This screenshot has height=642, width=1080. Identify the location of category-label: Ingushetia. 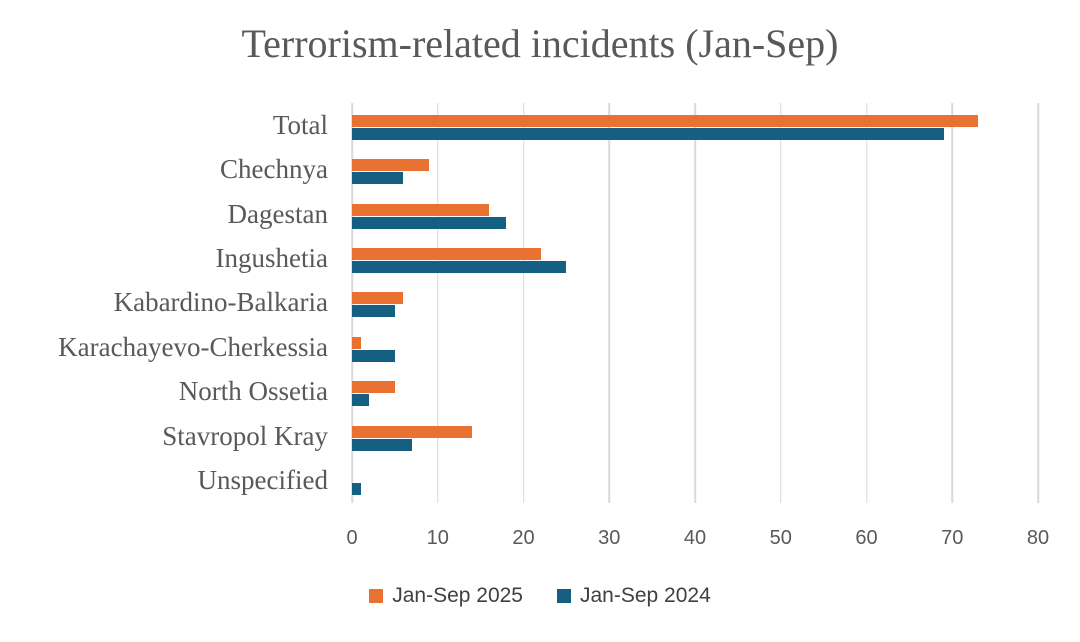
(271, 258).